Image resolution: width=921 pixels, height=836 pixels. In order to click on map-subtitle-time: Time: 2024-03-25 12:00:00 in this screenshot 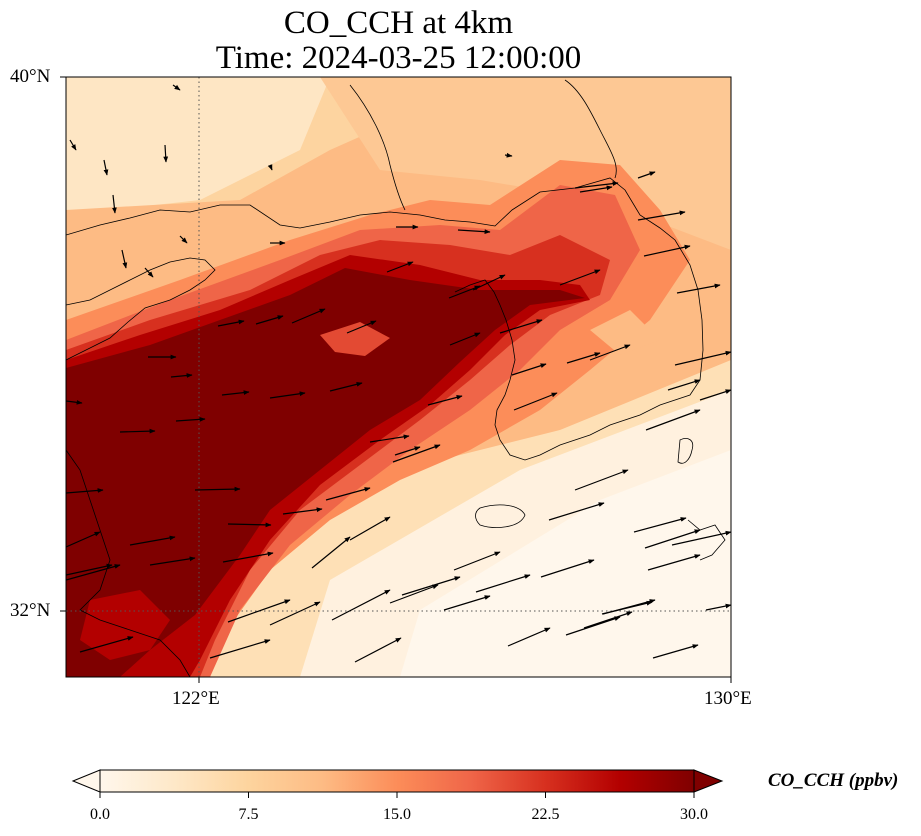, I will do `click(398, 58)`.